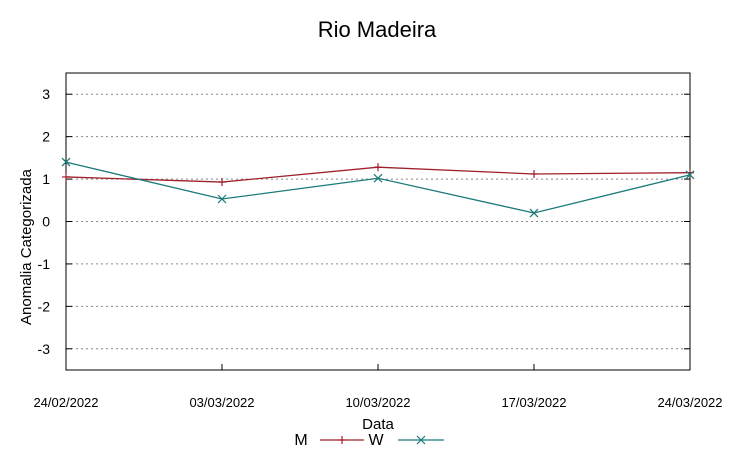 The width and height of the screenshot is (753, 464). I want to click on series-W, so click(378, 187).